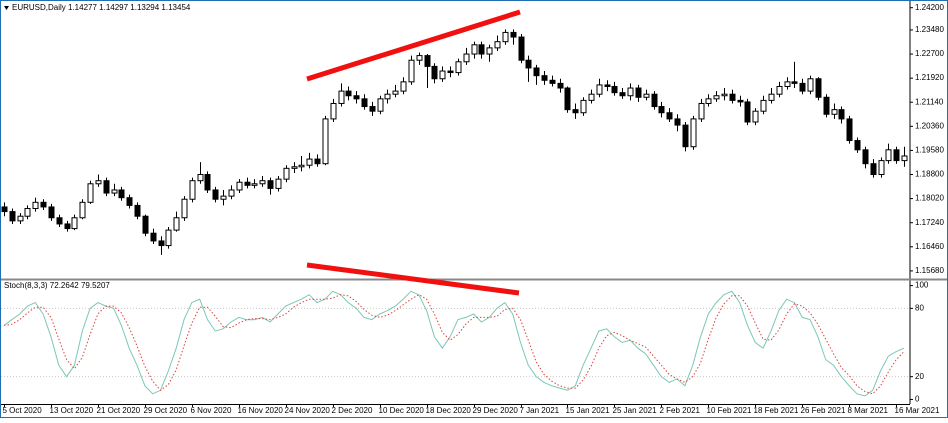 The image size is (948, 423). I want to click on y-tick-label: 1.17240, so click(929, 222).